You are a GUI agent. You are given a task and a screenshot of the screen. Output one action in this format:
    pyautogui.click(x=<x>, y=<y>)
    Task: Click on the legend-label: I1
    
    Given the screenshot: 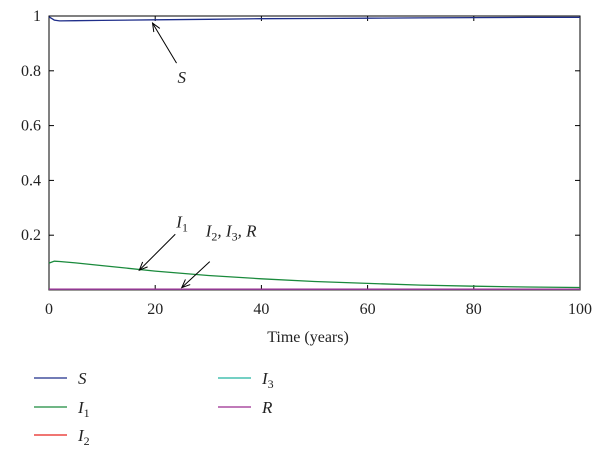 What is the action you would take?
    pyautogui.click(x=83, y=409)
    